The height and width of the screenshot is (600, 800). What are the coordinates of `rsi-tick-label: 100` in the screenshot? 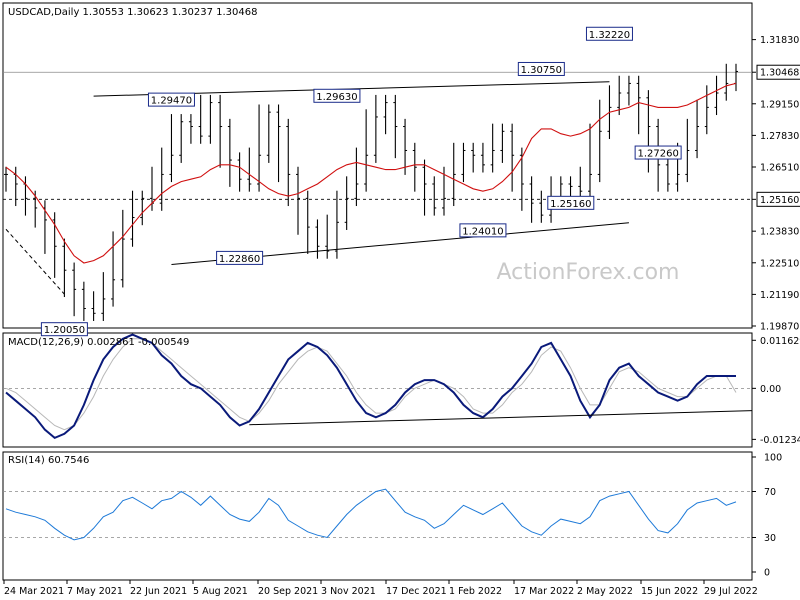 It's located at (773, 458).